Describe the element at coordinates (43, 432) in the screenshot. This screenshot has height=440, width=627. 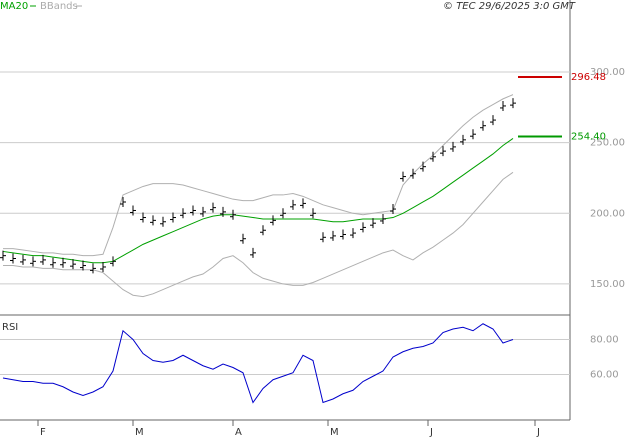
I see `x-tick-label: F` at that location.